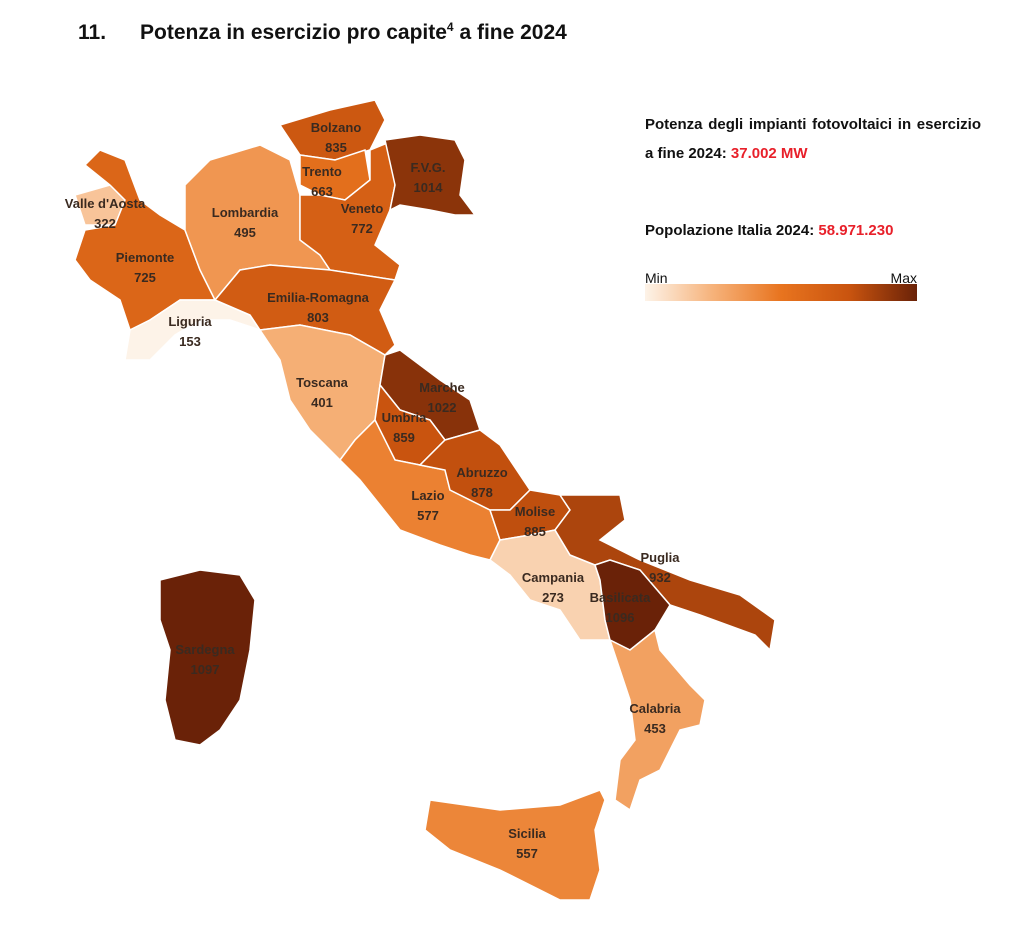 The height and width of the screenshot is (944, 1024). I want to click on region-sicilia, so click(515, 845).